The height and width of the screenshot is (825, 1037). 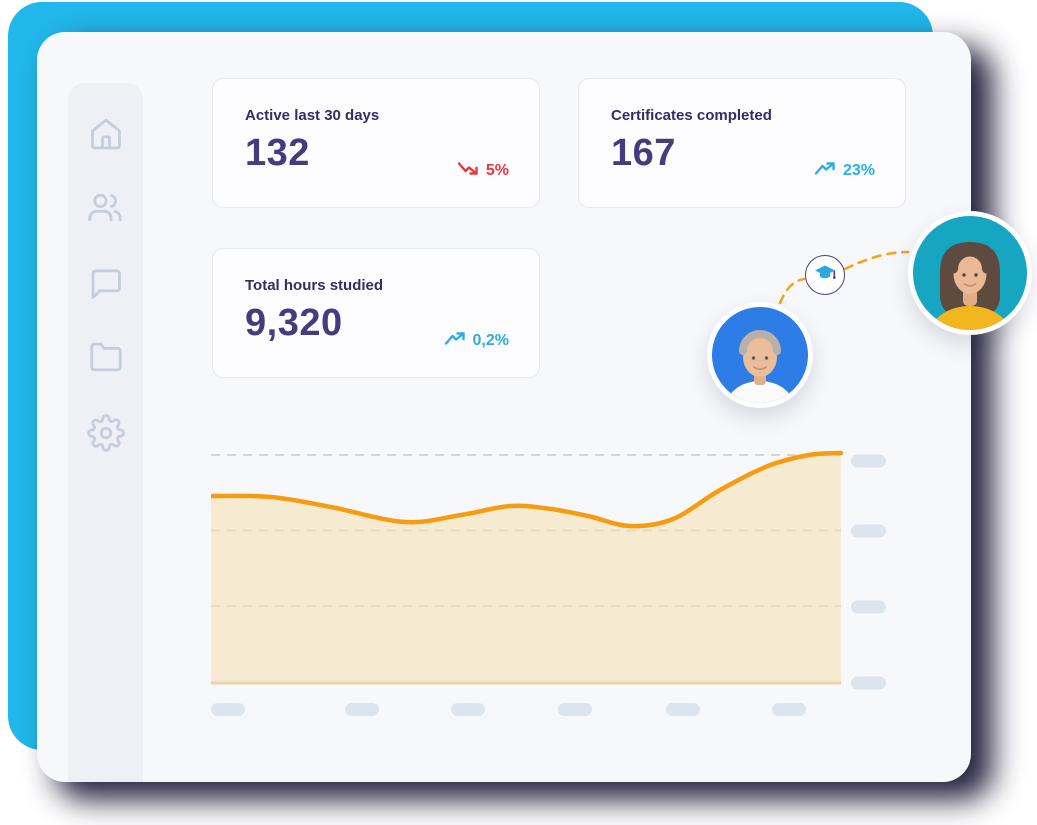 I want to click on woman-avatar, so click(x=970, y=273).